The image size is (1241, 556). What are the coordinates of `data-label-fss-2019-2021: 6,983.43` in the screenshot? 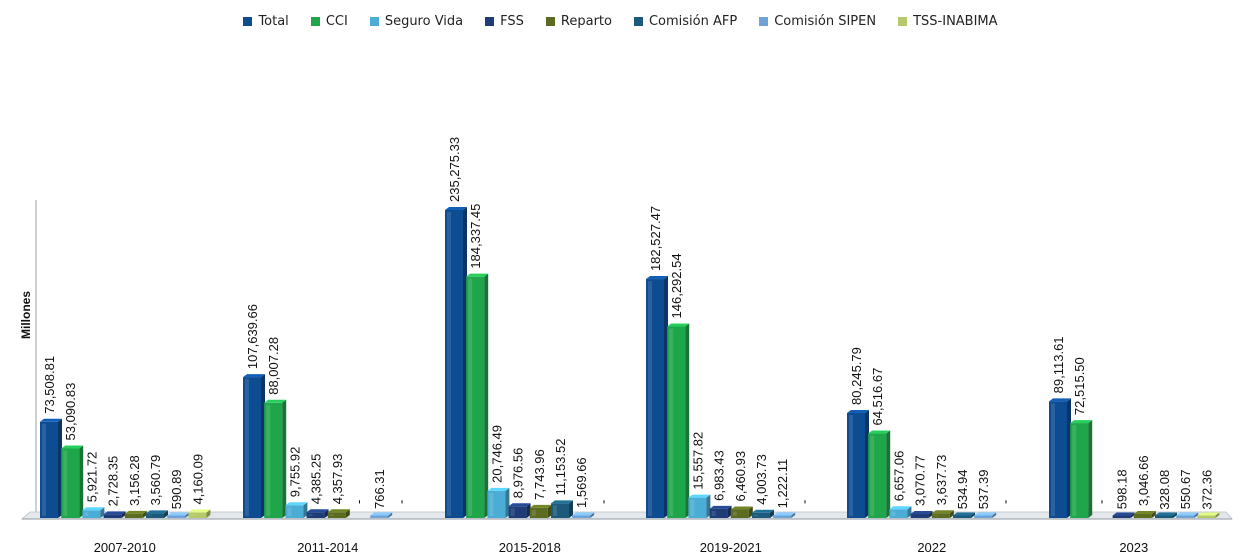 It's located at (719, 475).